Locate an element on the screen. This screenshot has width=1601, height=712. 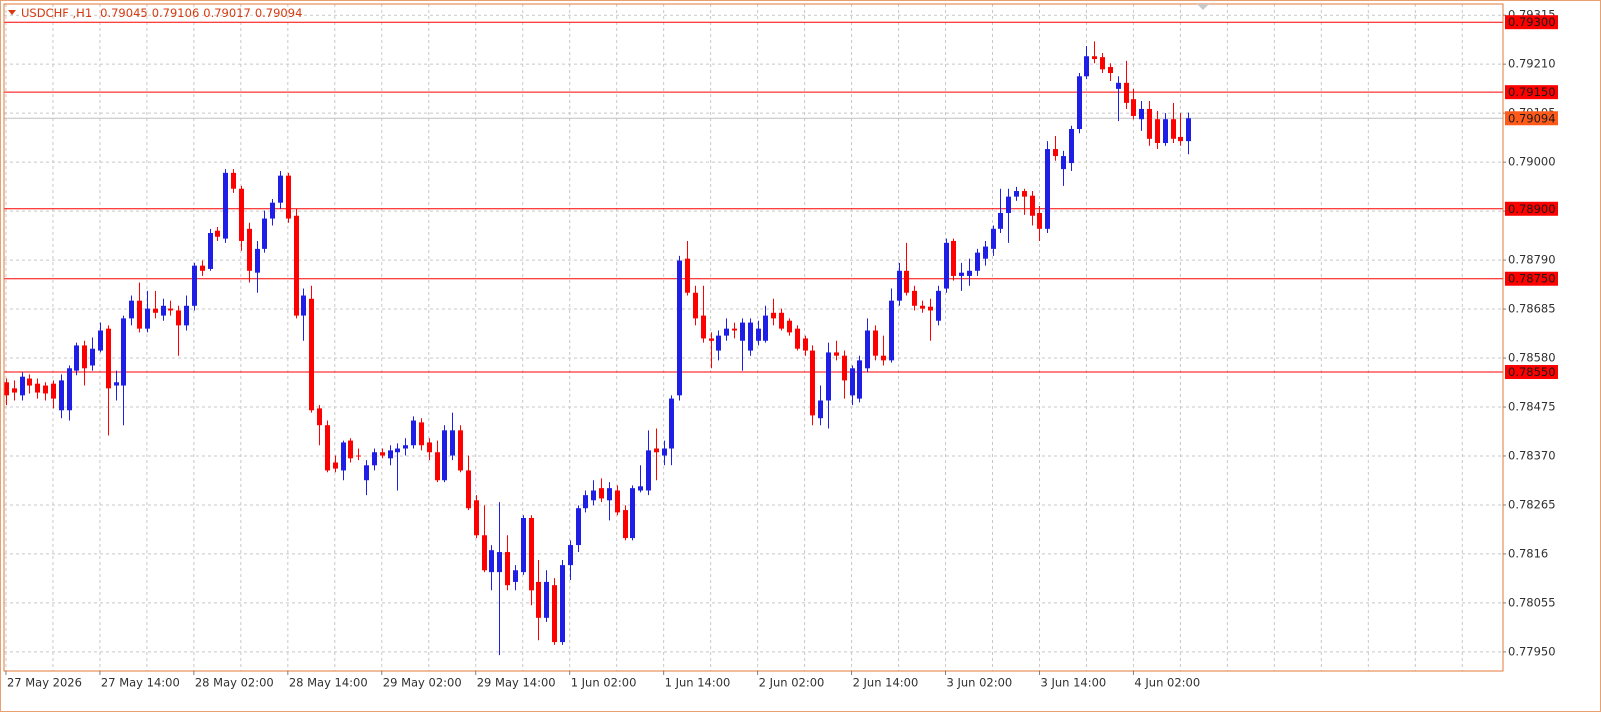
level-label: 0.79300 is located at coordinates (1532, 22).